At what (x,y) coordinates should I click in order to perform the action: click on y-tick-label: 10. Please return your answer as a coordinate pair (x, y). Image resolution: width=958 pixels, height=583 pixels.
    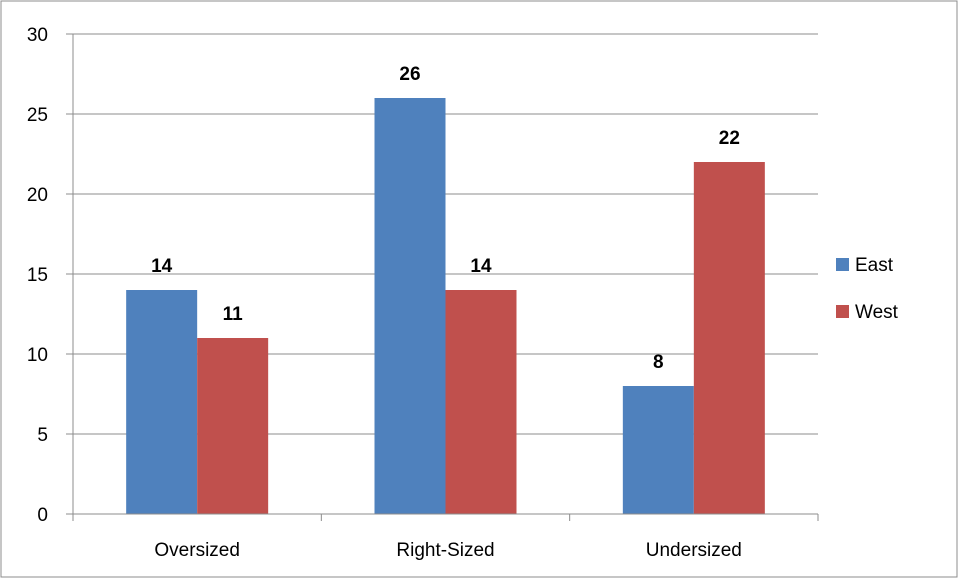
    Looking at the image, I should click on (37, 355).